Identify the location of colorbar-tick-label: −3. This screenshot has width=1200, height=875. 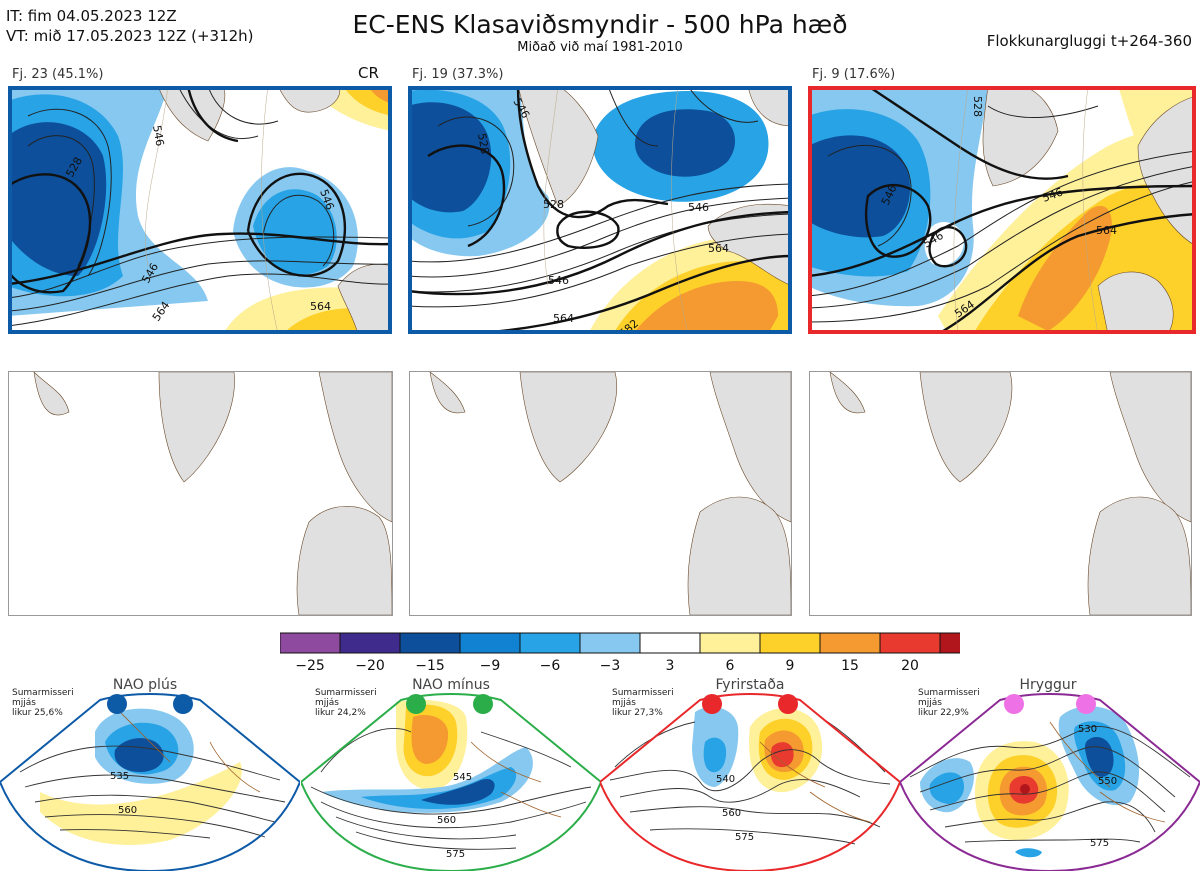
(610, 665).